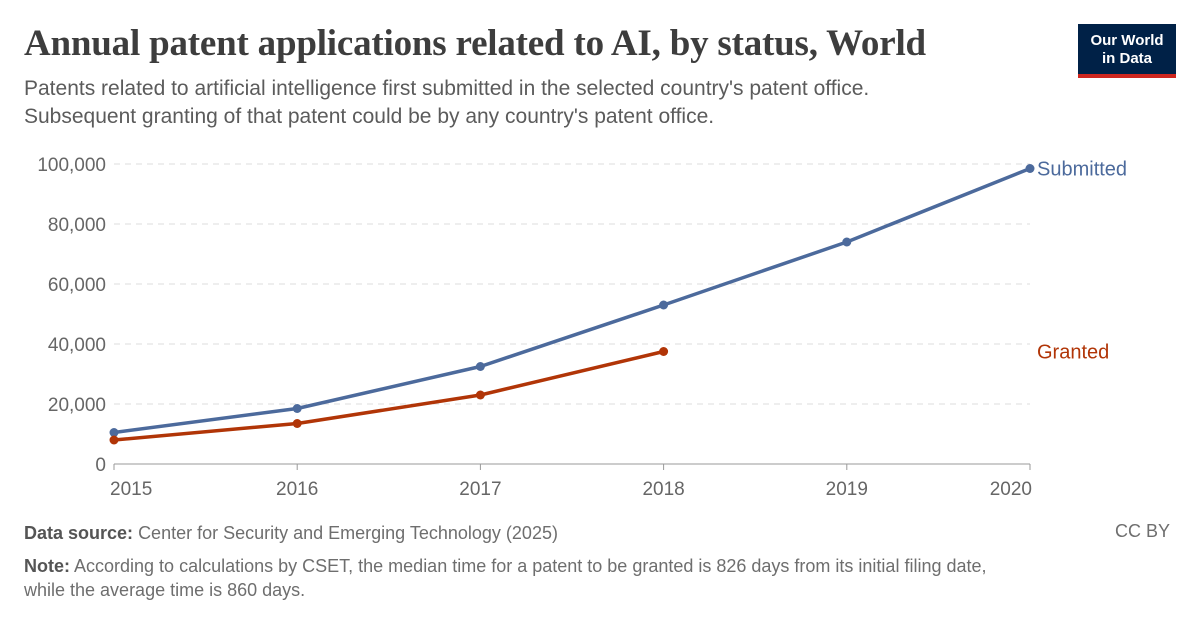  Describe the element at coordinates (77, 225) in the screenshot. I see `y-tick-label: 80,000` at that location.